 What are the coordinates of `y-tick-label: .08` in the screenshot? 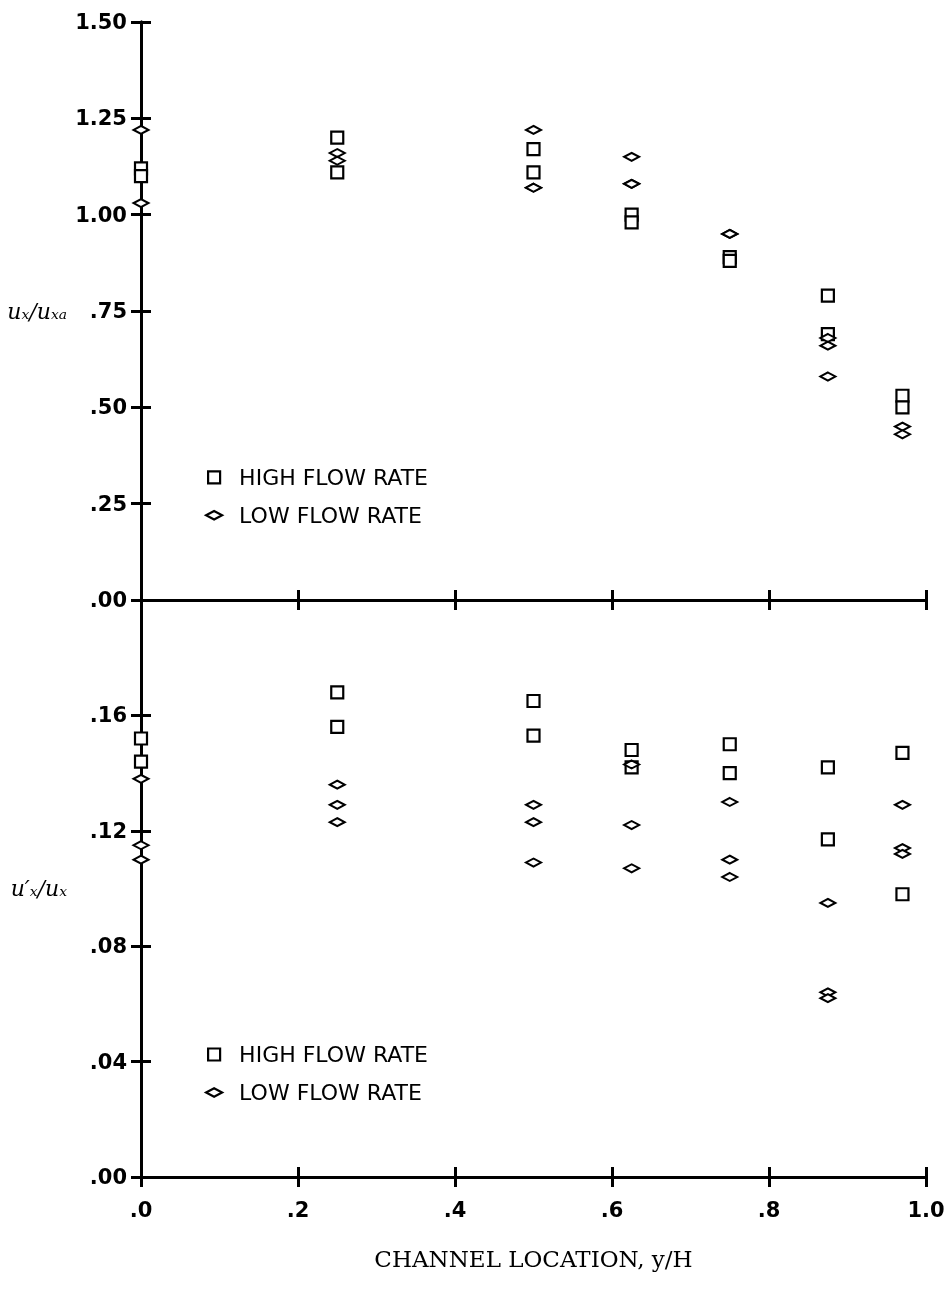 It's located at (108, 946).